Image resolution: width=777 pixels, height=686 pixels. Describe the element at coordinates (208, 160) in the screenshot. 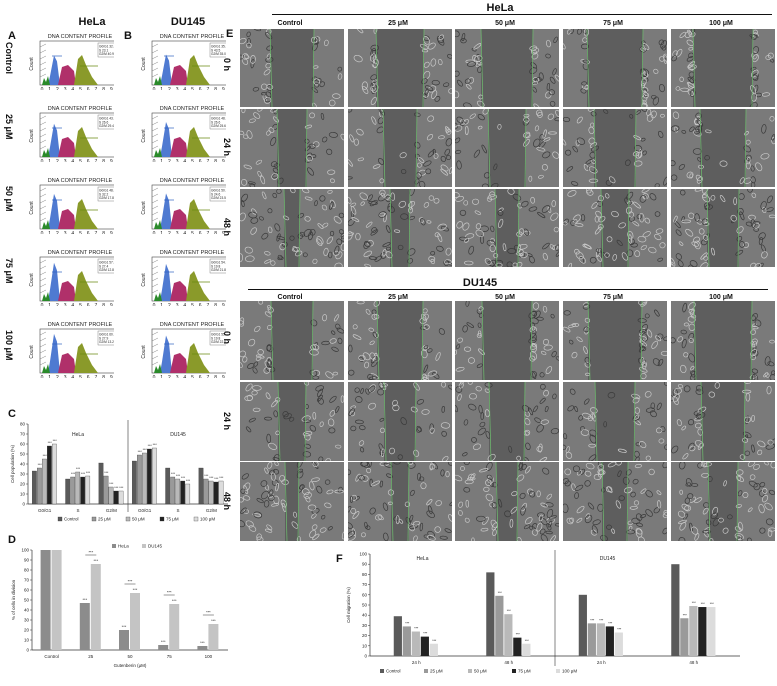

I see `x-tick-label: 7` at that location.